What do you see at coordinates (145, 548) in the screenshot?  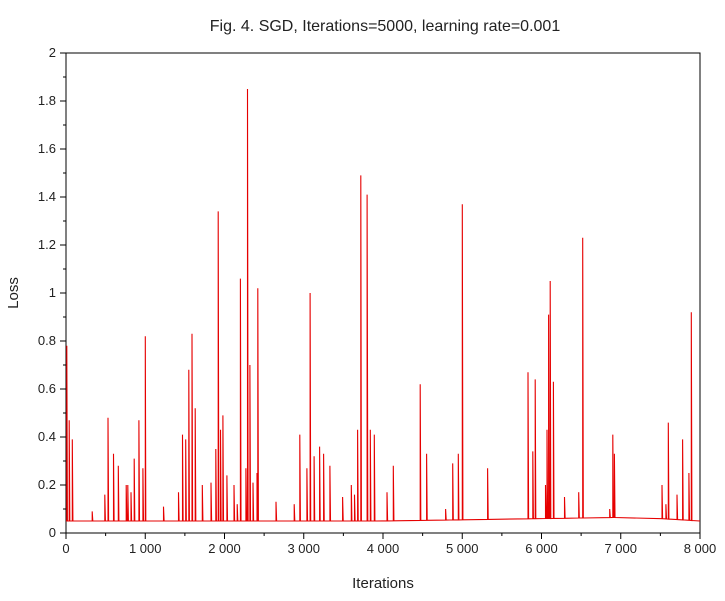 I see `x-tick-label: 1 000` at bounding box center [145, 548].